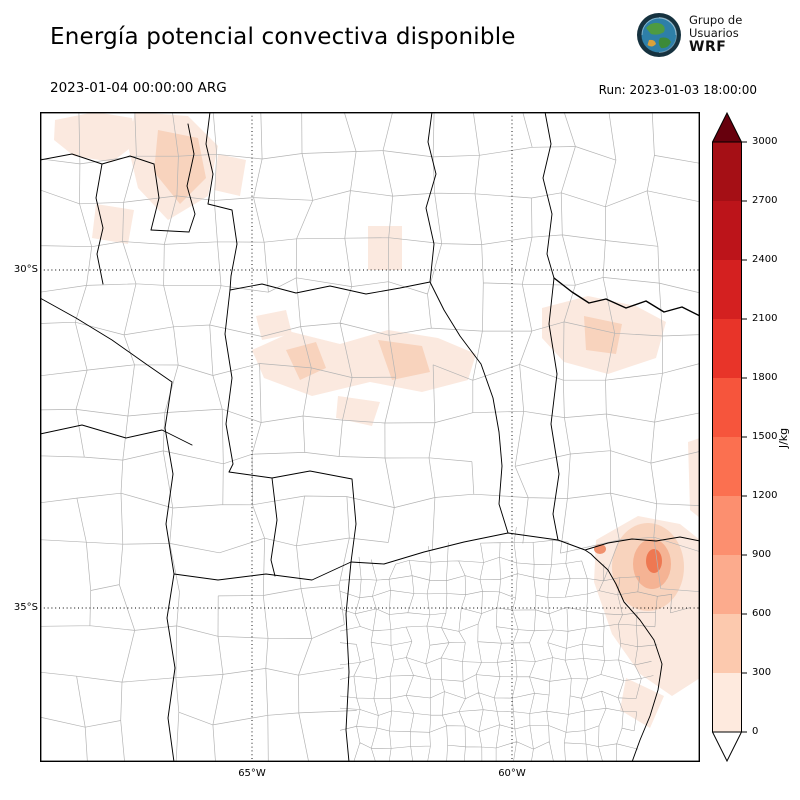  Describe the element at coordinates (765, 200) in the screenshot. I see `colorbar-tick-label: 2700` at that location.